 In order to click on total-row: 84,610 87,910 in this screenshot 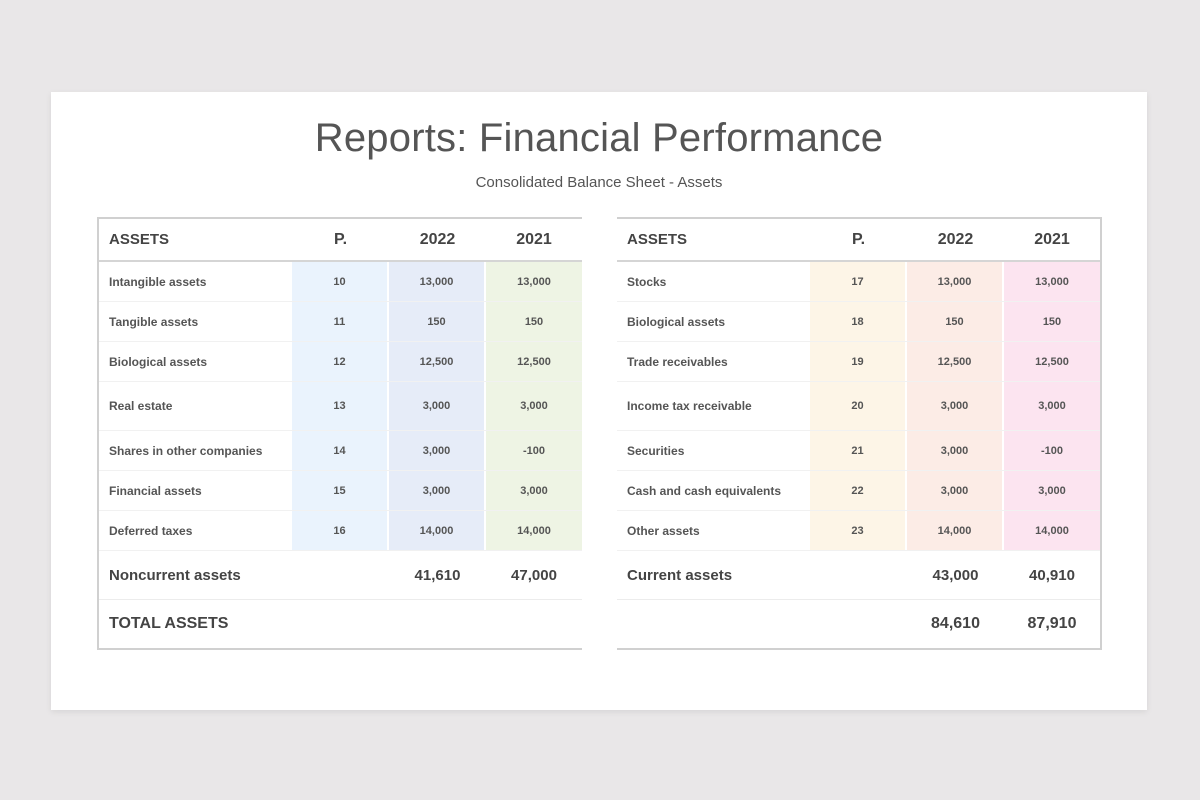, I will do `click(858, 624)`.